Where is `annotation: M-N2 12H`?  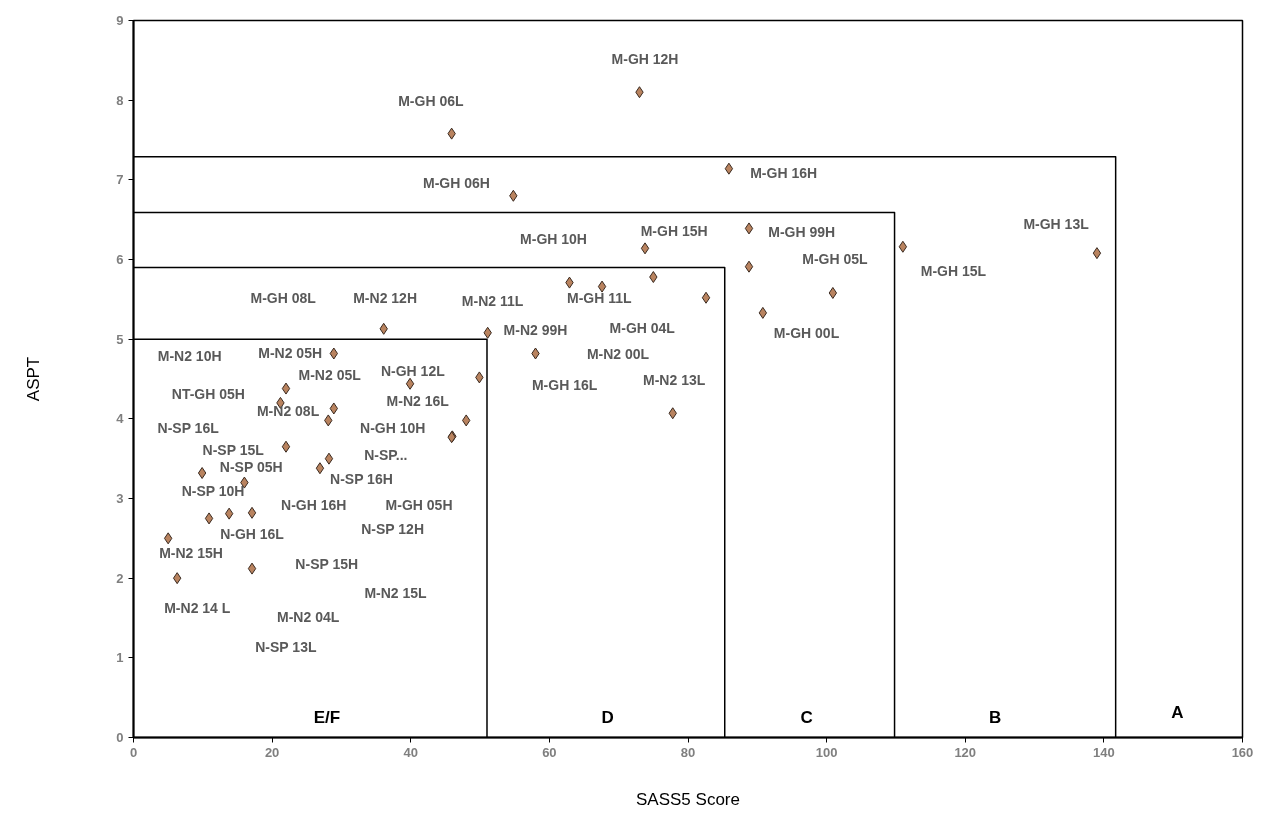 annotation: M-N2 12H is located at coordinates (385, 297).